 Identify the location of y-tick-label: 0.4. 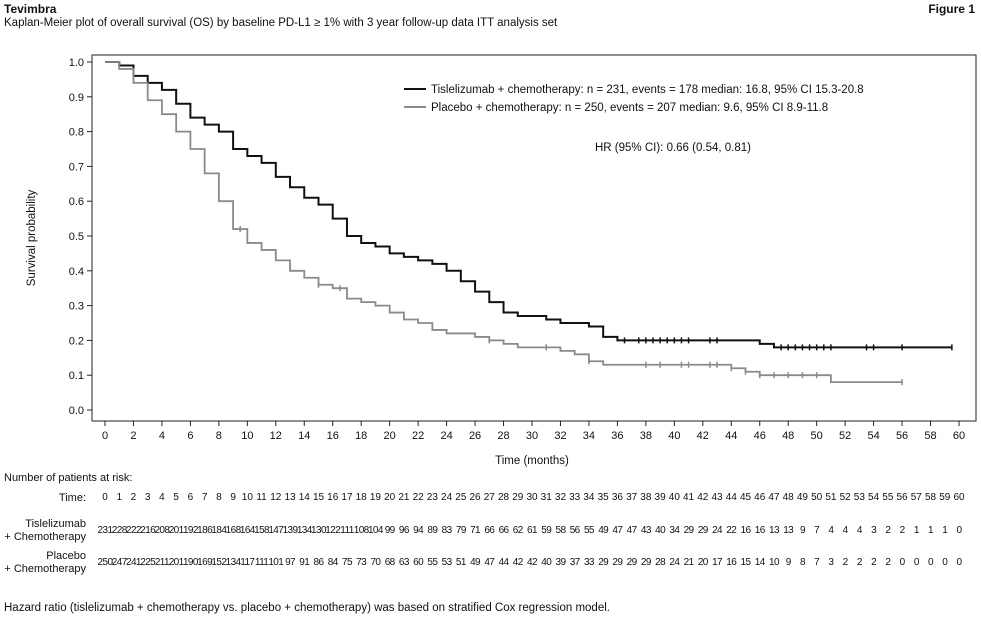
(76, 272).